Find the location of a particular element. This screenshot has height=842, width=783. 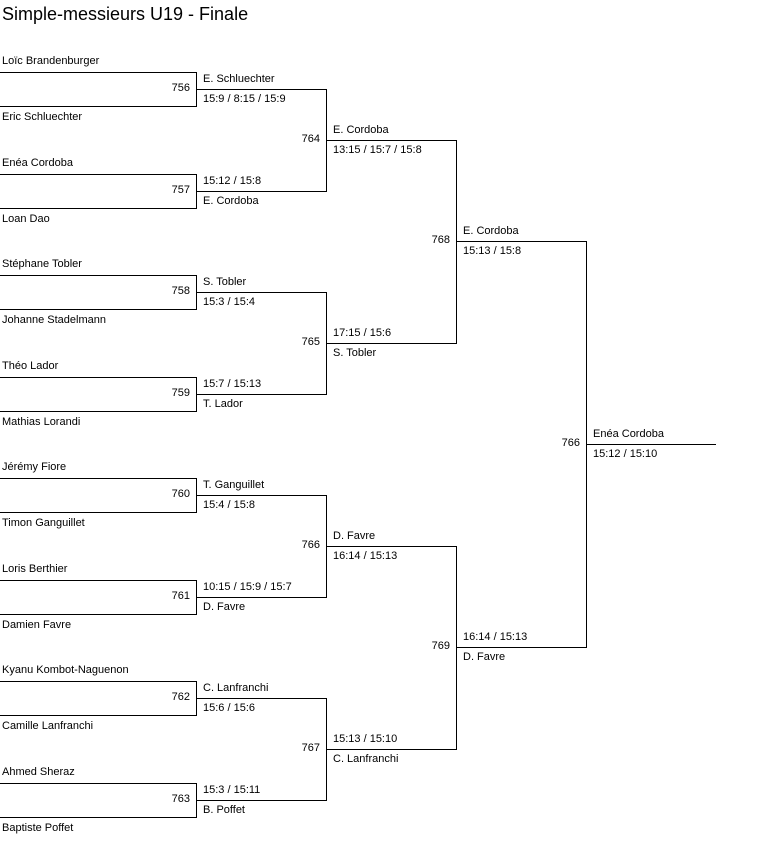

match-winner: B. Poffet is located at coordinates (224, 810).